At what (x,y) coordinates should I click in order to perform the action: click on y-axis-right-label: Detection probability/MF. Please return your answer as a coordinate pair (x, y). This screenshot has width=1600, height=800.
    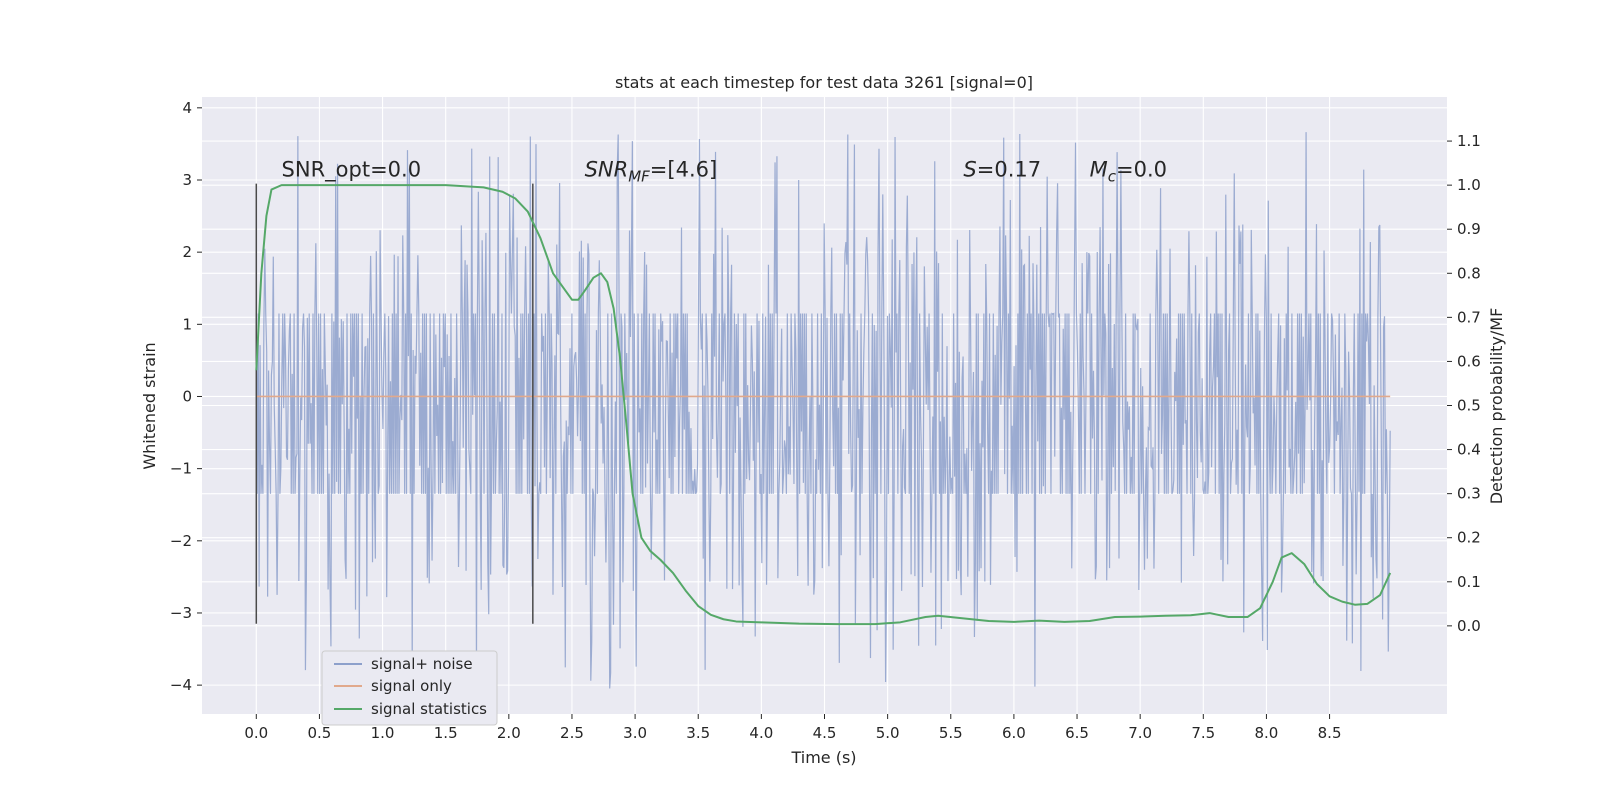
    Looking at the image, I should click on (1496, 406).